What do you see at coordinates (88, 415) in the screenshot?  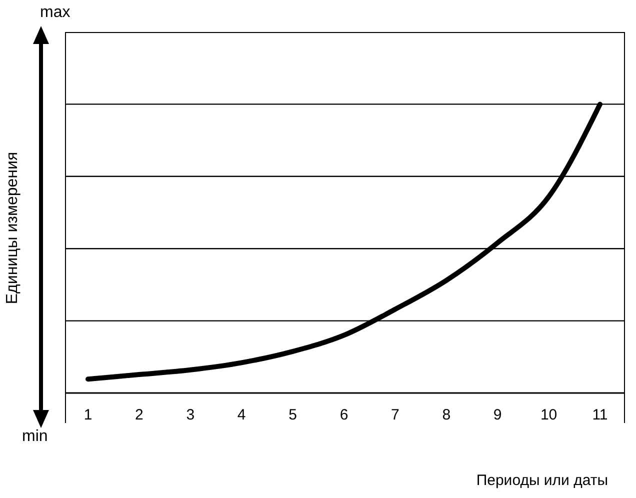 I see `x-tick-label: 1` at bounding box center [88, 415].